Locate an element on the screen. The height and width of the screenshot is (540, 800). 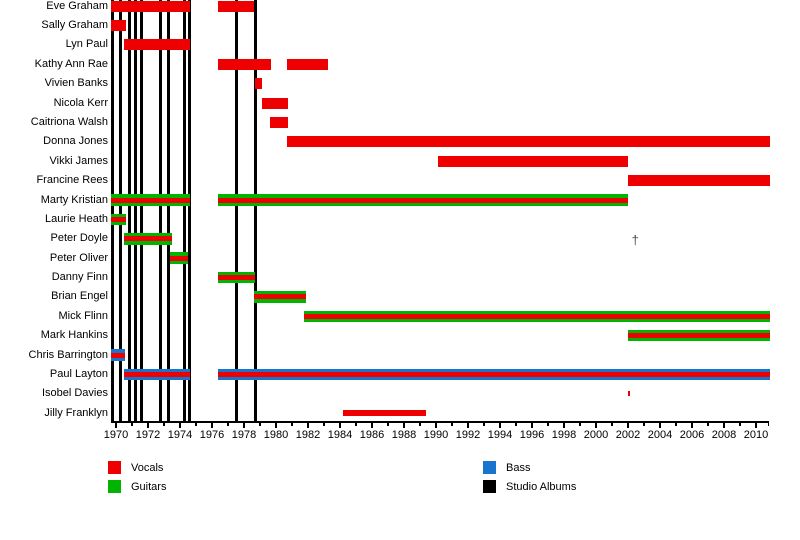
x-axis-tick-label: 2002 is located at coordinates (628, 435).